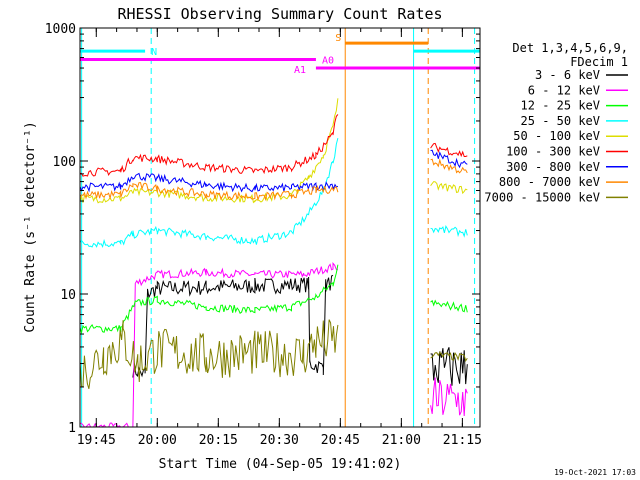 This screenshot has height=480, width=640. Describe the element at coordinates (599, 62) in the screenshot. I see `legend-header-1: FDecim 1` at that location.